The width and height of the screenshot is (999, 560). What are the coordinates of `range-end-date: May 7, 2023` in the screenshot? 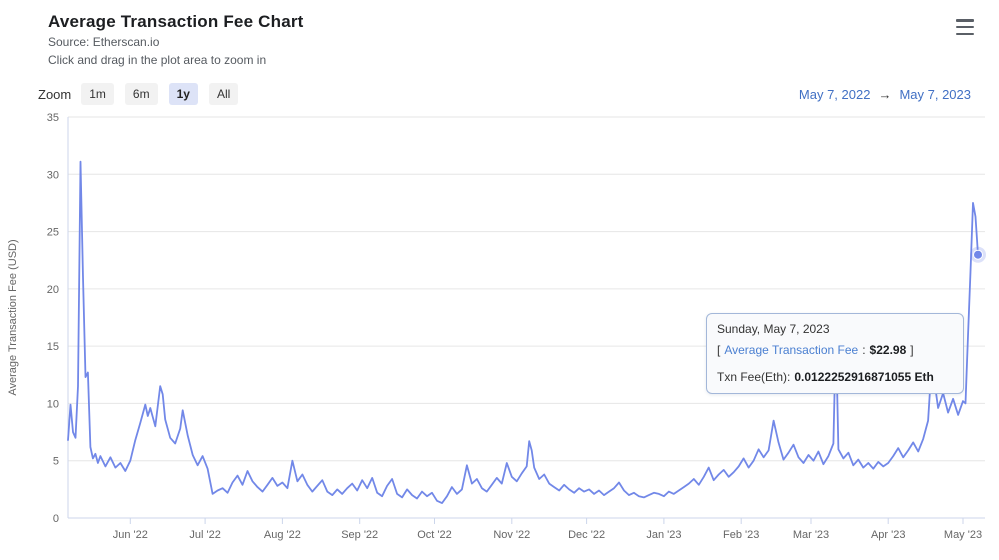 It's located at (935, 94).